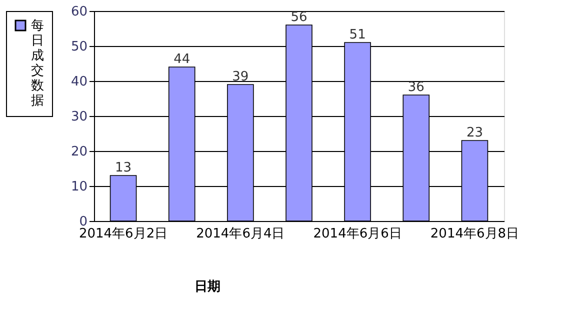 This screenshot has height=318, width=579. Describe the element at coordinates (79, 82) in the screenshot. I see `y-tick-label: 40` at that location.